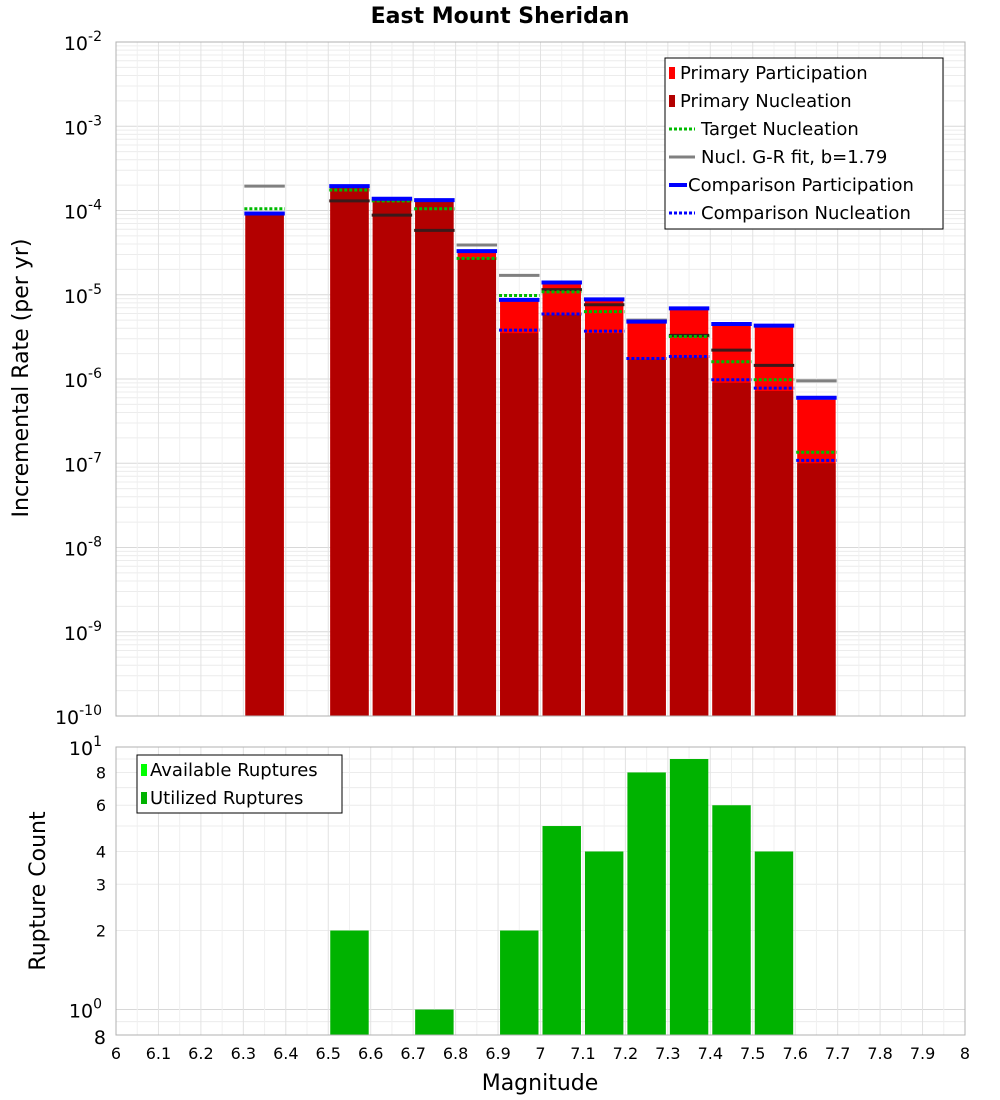  Describe the element at coordinates (83, 548) in the screenshot. I see `top-y-tick-label: 10⁻⁸` at that location.